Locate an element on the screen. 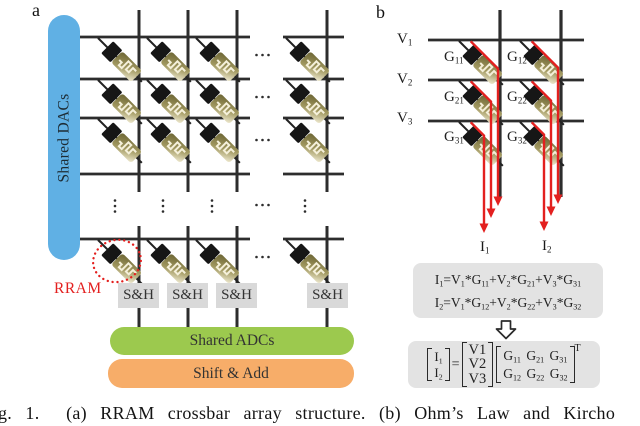 The image size is (640, 426). down-block-arrow-icon is located at coordinates (506, 330).